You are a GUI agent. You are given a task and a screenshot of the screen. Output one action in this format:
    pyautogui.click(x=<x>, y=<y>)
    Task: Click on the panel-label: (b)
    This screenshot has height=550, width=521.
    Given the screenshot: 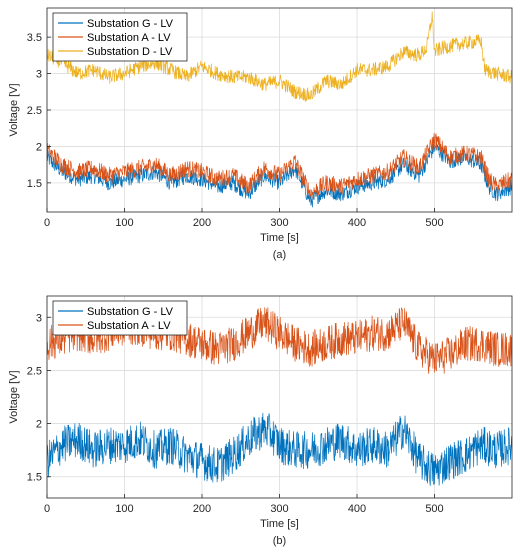 What is the action you would take?
    pyautogui.click(x=279, y=541)
    